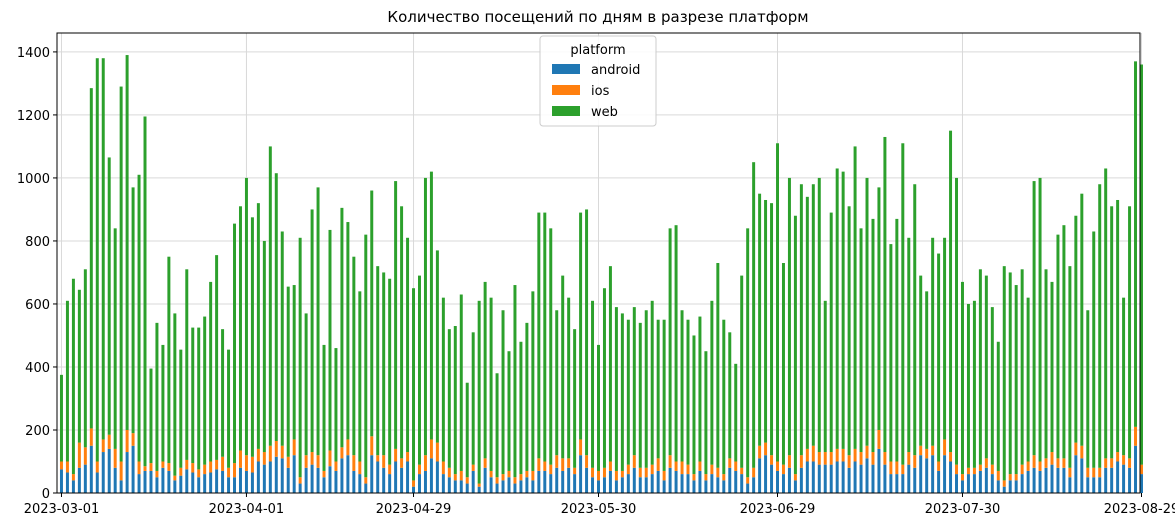 The image size is (1175, 526). I want to click on legend-label-web: web, so click(604, 112).